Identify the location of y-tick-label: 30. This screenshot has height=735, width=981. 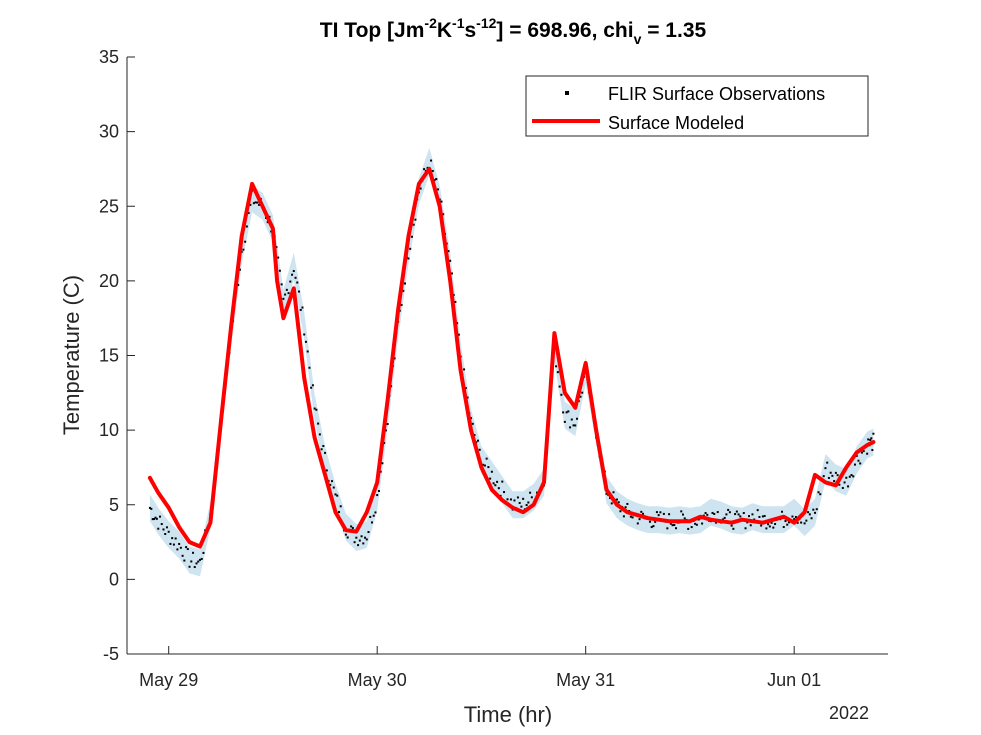
(109, 132).